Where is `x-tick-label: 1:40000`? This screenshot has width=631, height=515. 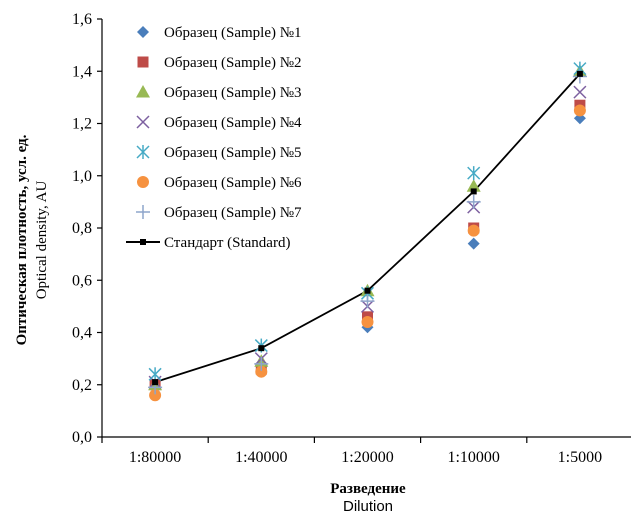
x-tick-label: 1:40000 is located at coordinates (261, 457).